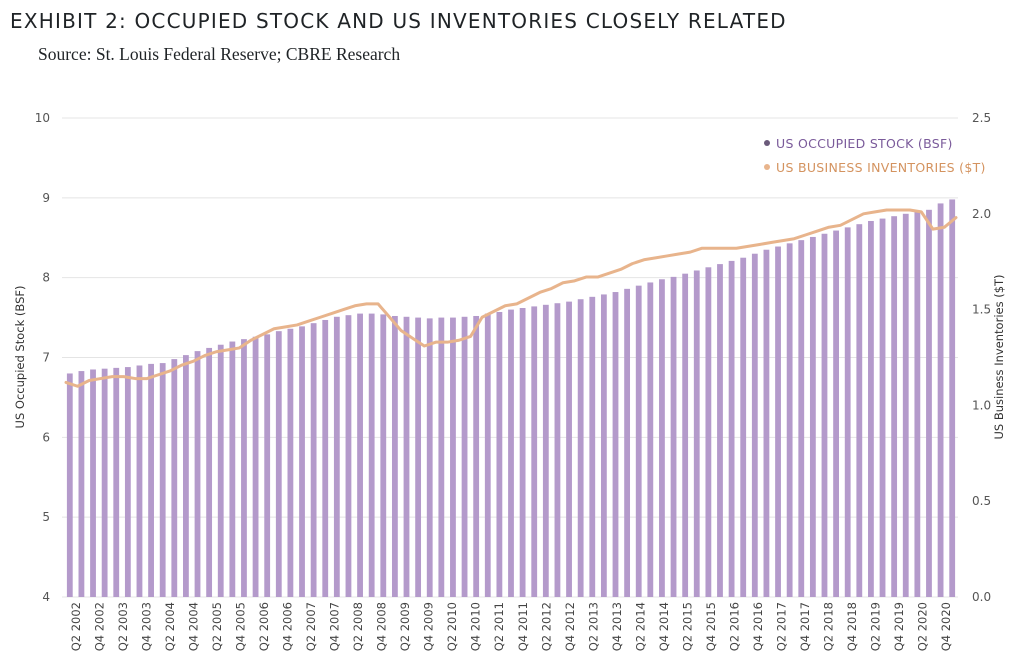  What do you see at coordinates (864, 143) in the screenshot?
I see `legend-label-occupied-stock: US OCCUPIED STOCK (BSF)` at bounding box center [864, 143].